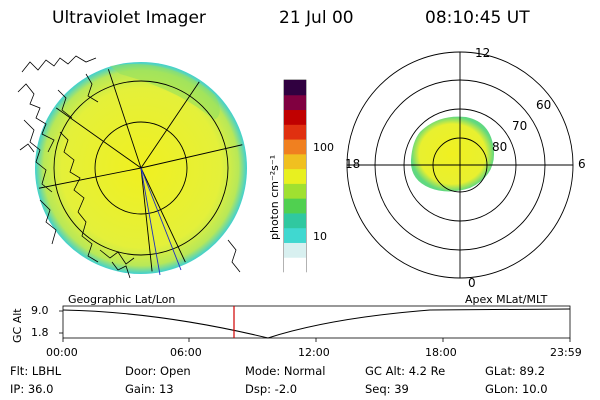 The image size is (600, 400). I want to click on timeline-right-label: Apex MLat/MLT, so click(506, 299).